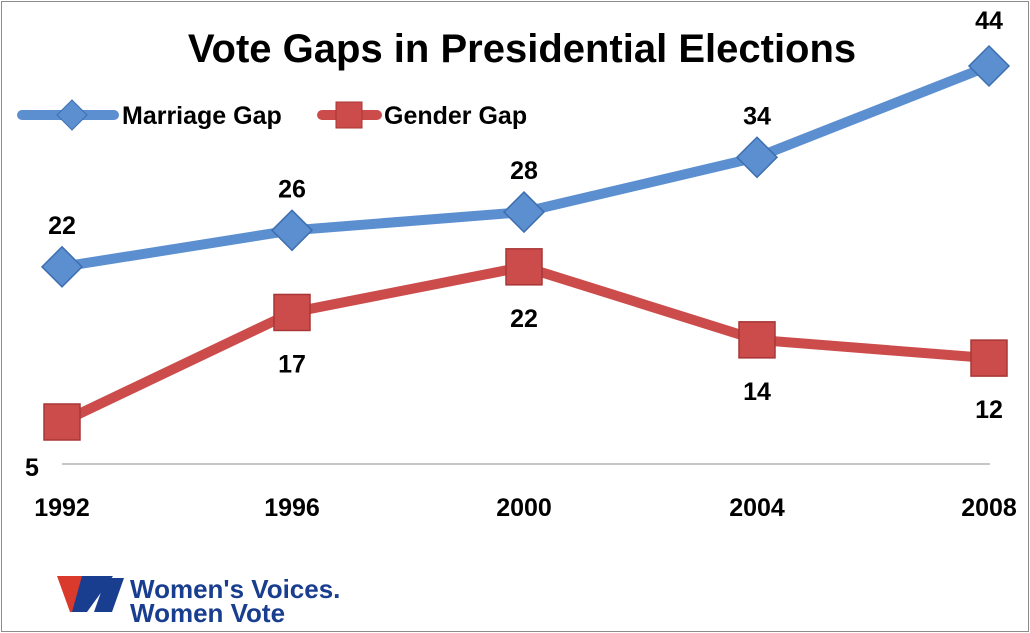 This screenshot has height=633, width=1030. I want to click on gender-gap-data-label: 22, so click(524, 319).